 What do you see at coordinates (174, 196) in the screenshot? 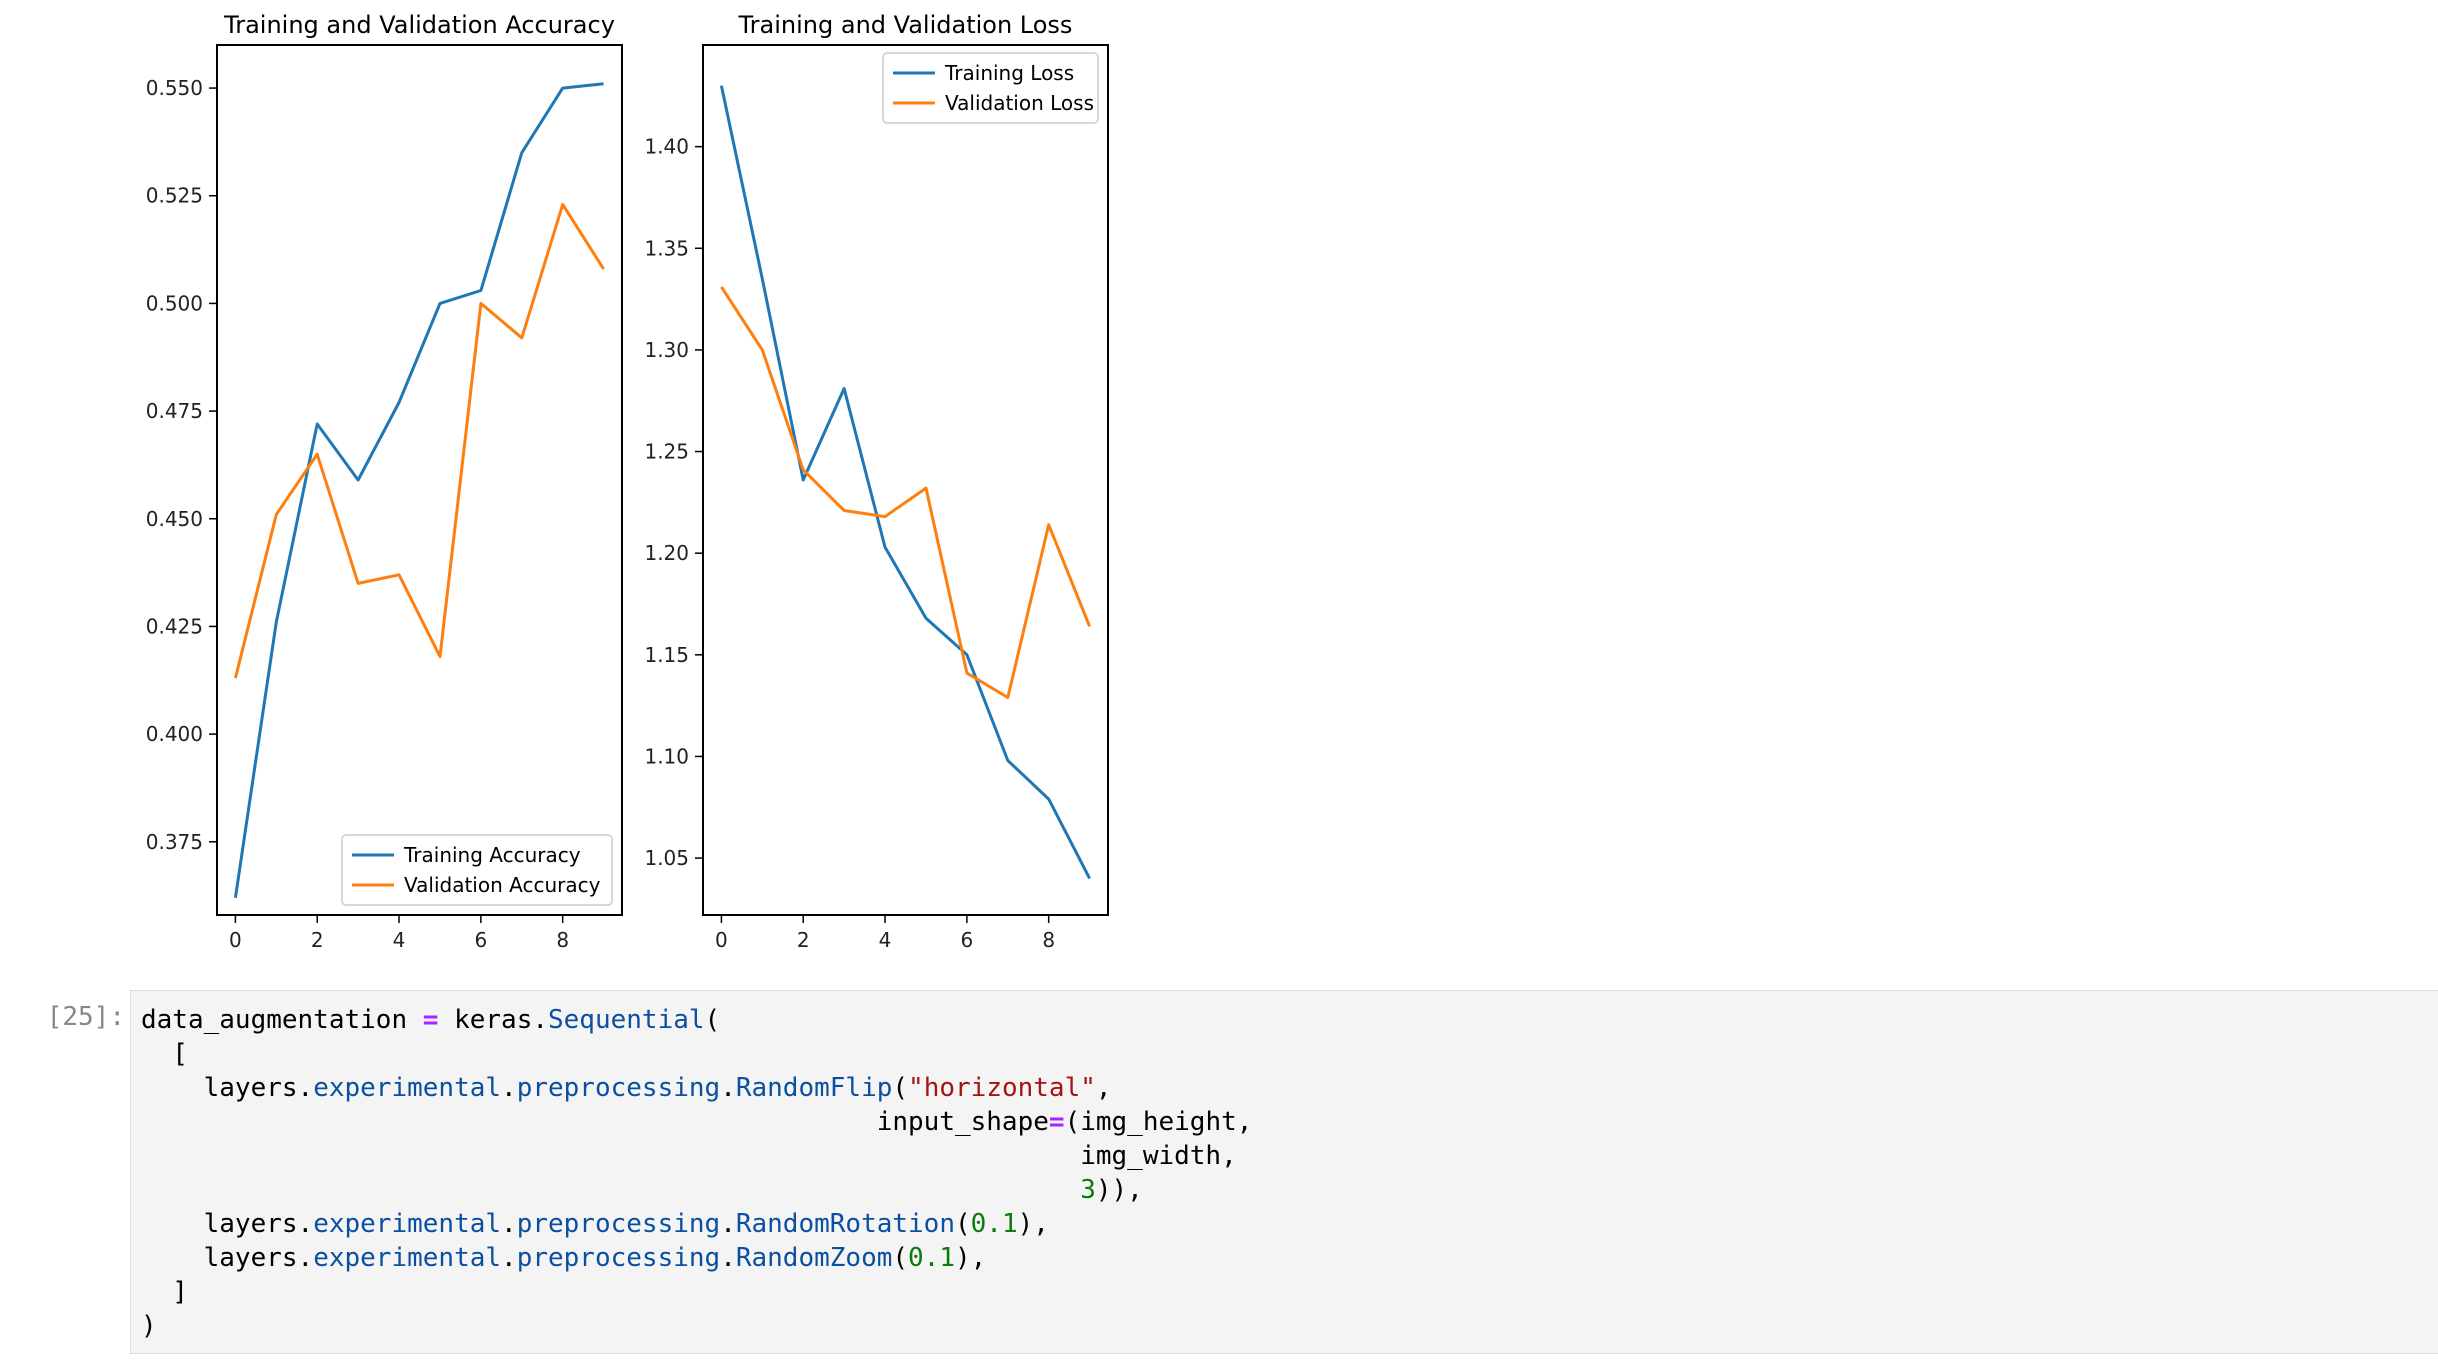
I see `y-tick-label: 0.525` at bounding box center [174, 196].